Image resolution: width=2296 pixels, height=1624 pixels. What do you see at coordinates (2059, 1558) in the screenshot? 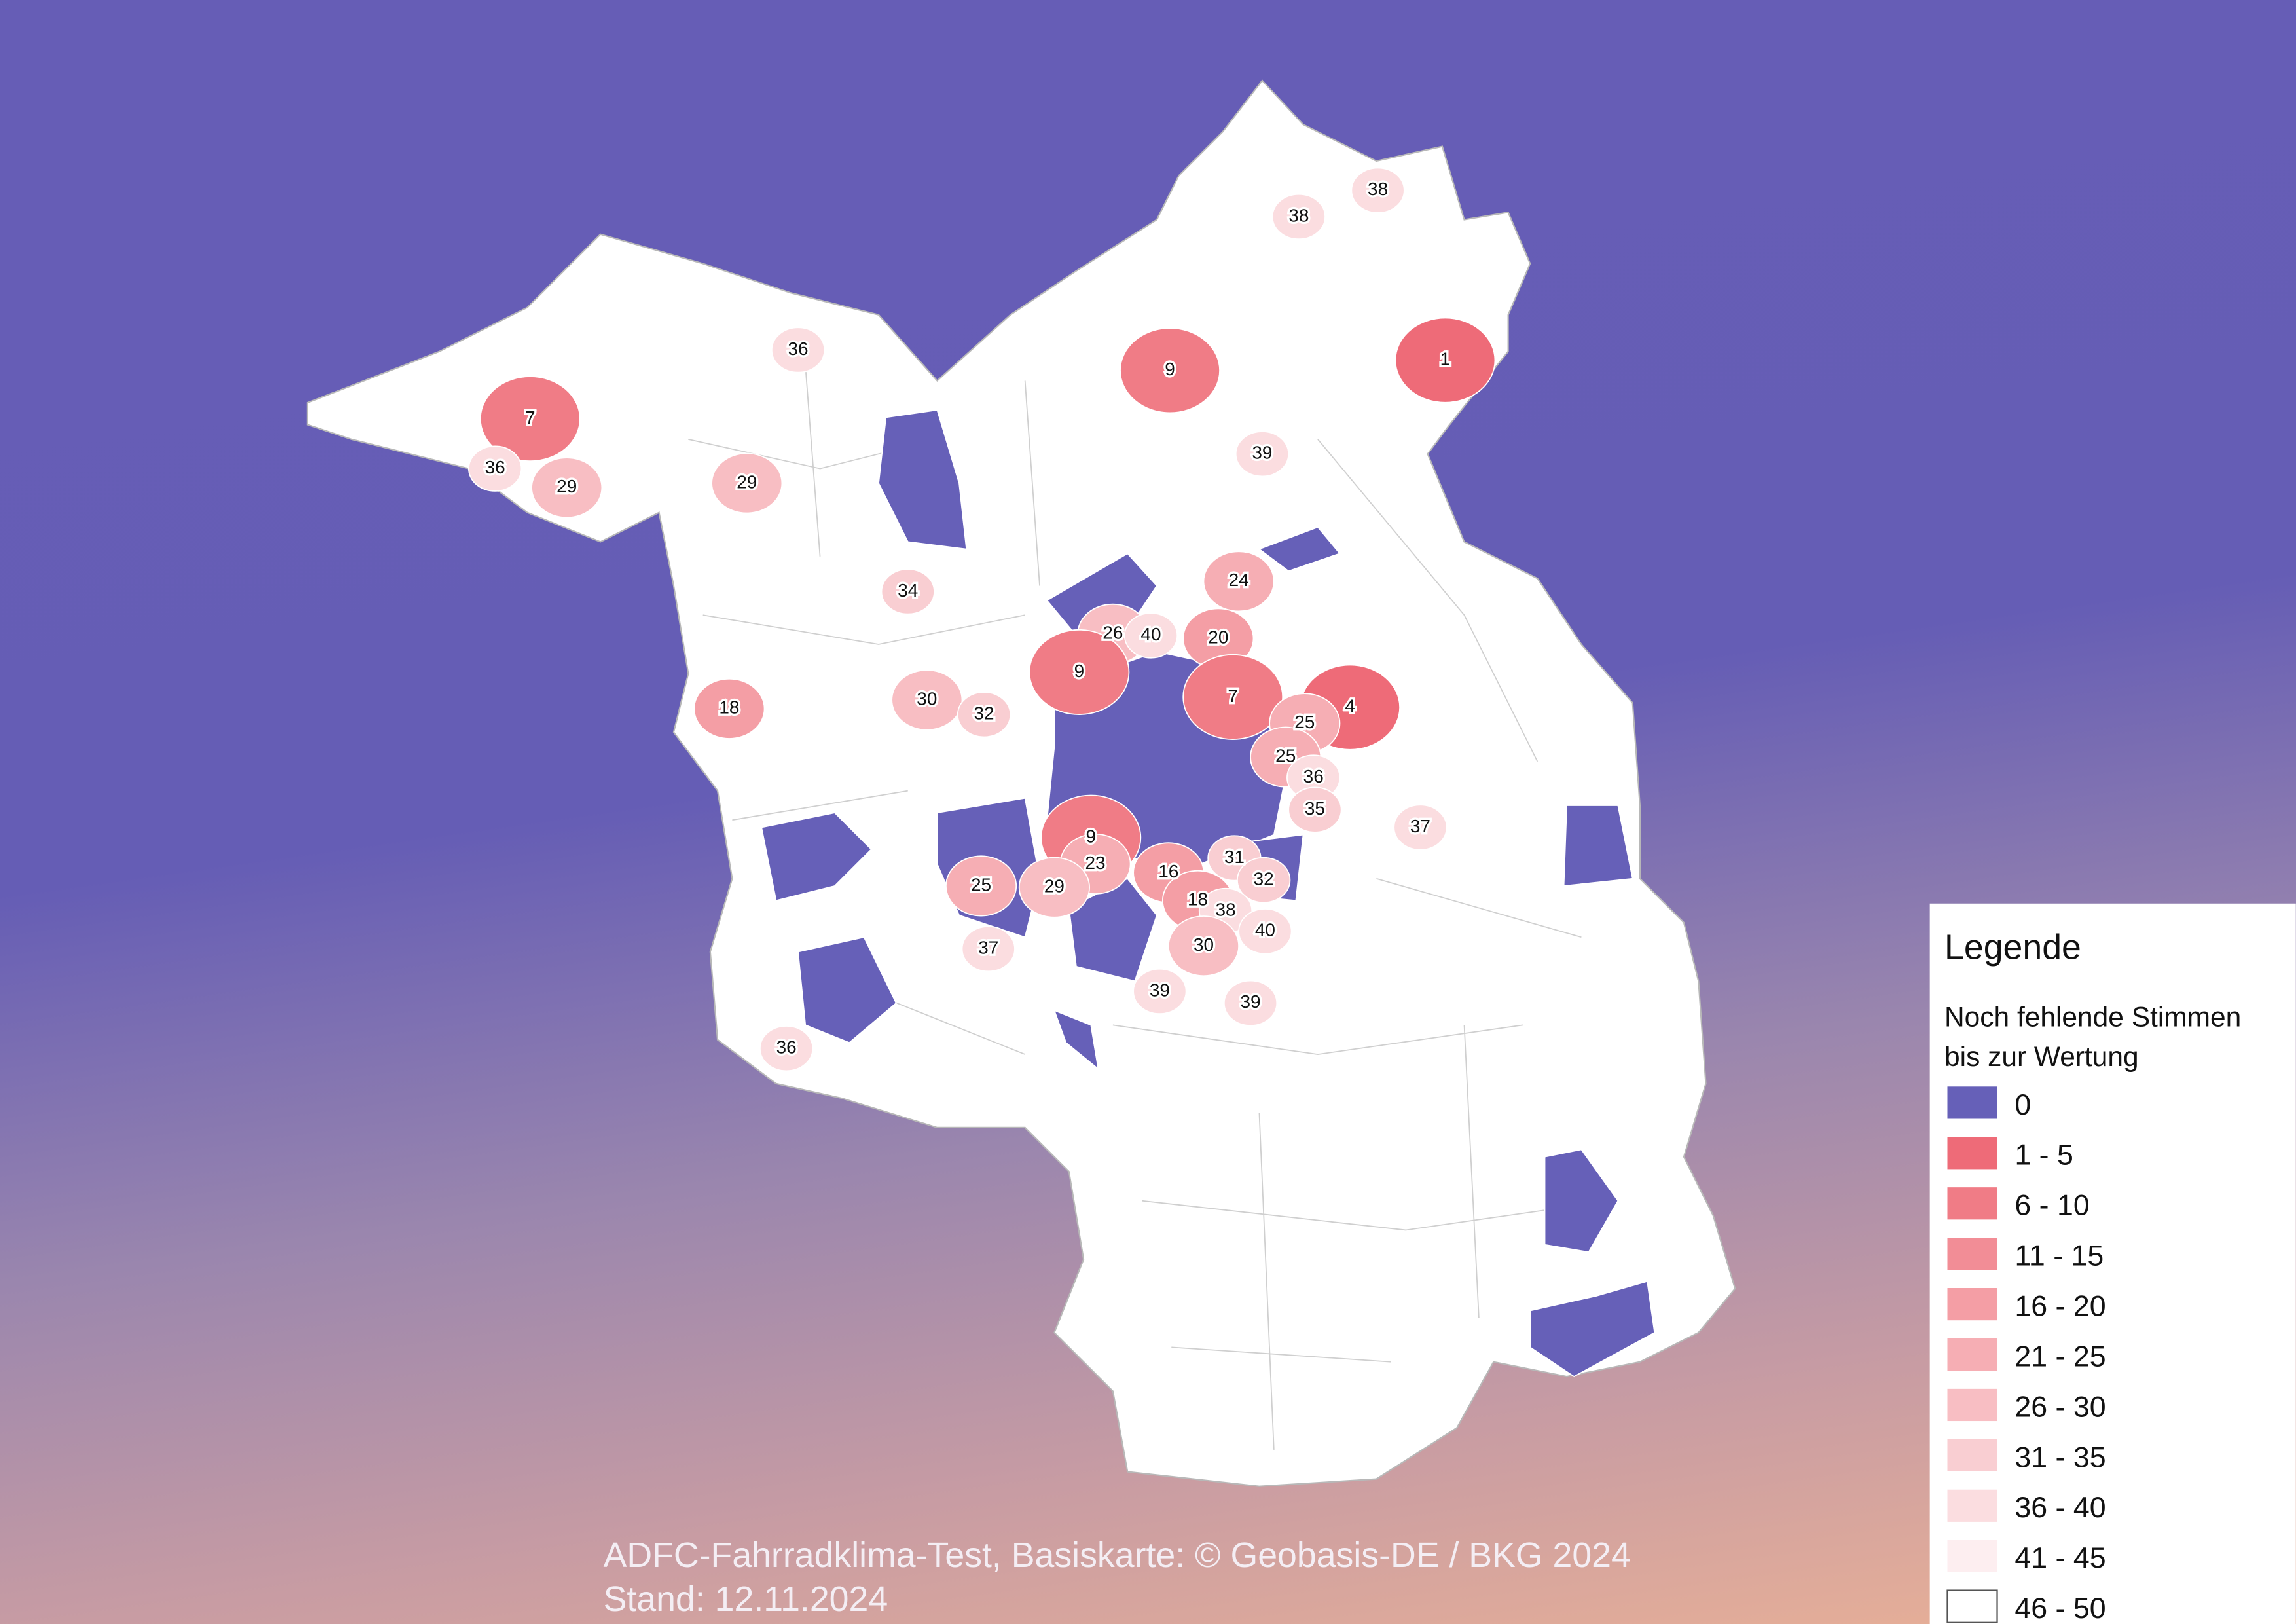
I see `legend-label: 41 - 45` at bounding box center [2059, 1558].